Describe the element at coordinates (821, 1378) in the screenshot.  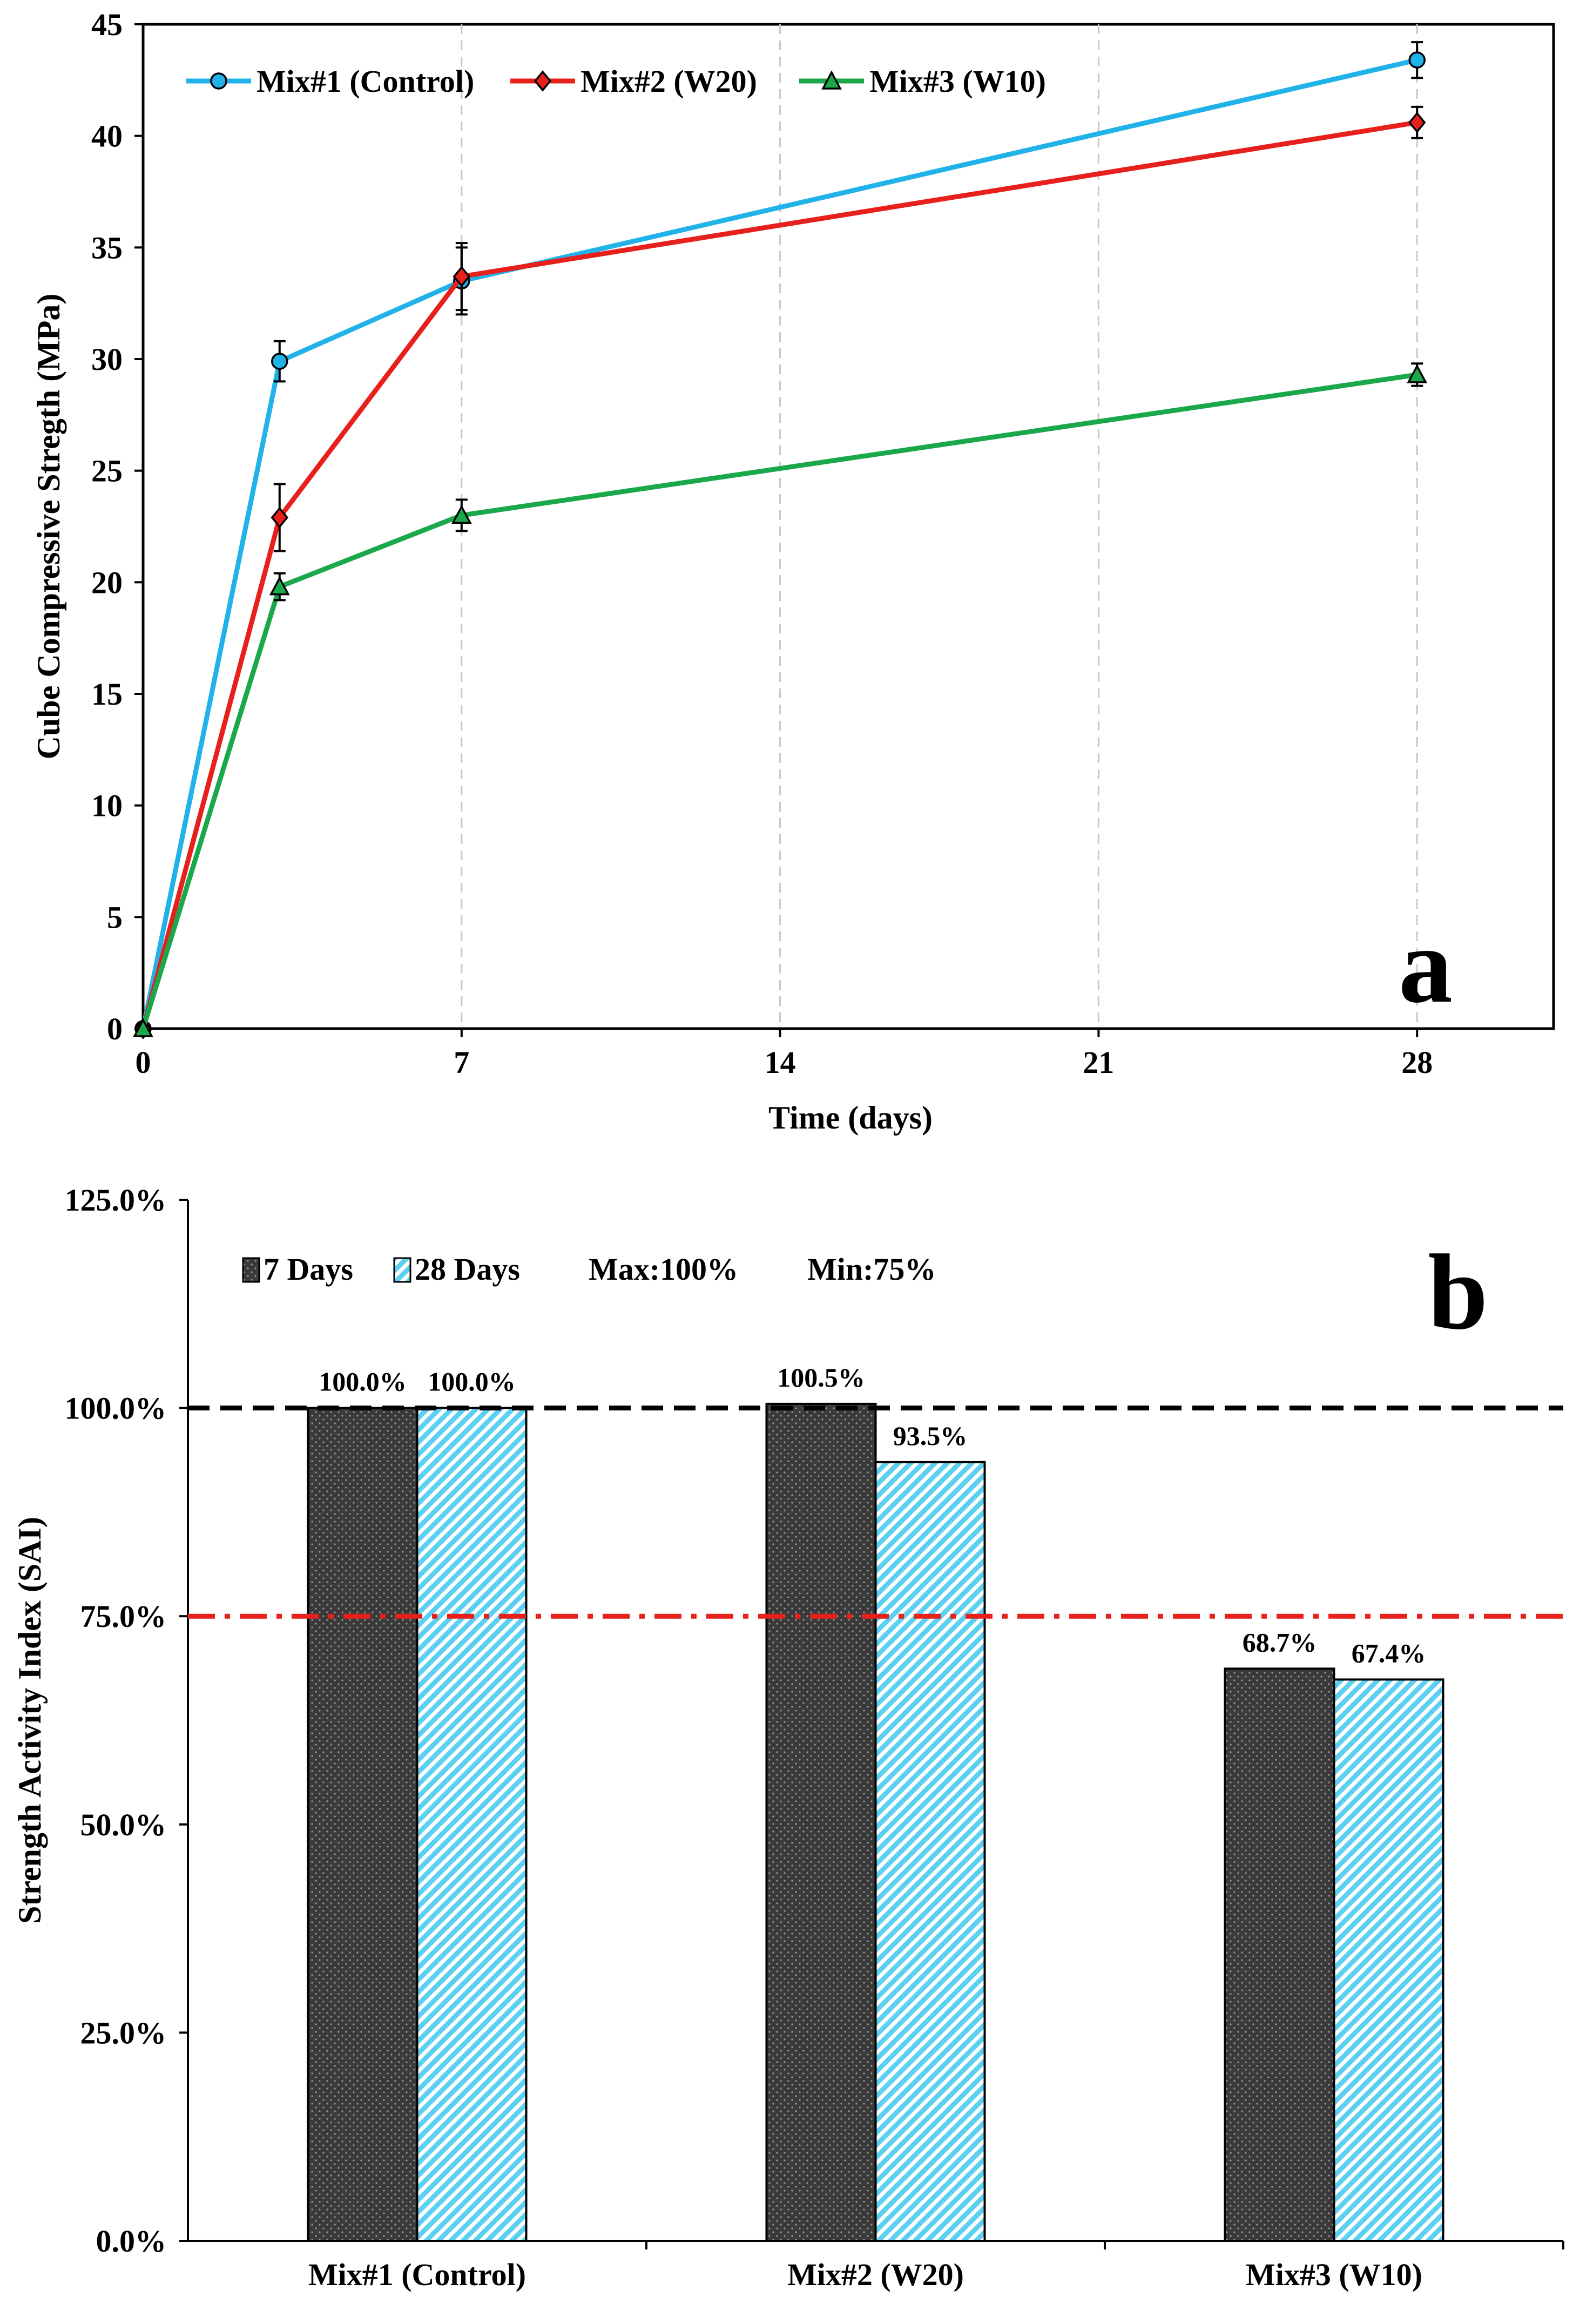
I see `data-label: 100.5%` at that location.